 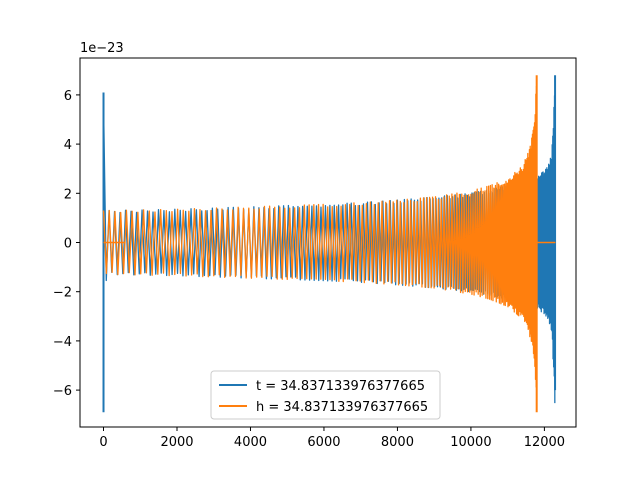 What do you see at coordinates (176, 442) in the screenshot?
I see `x-tick-label: 2000` at bounding box center [176, 442].